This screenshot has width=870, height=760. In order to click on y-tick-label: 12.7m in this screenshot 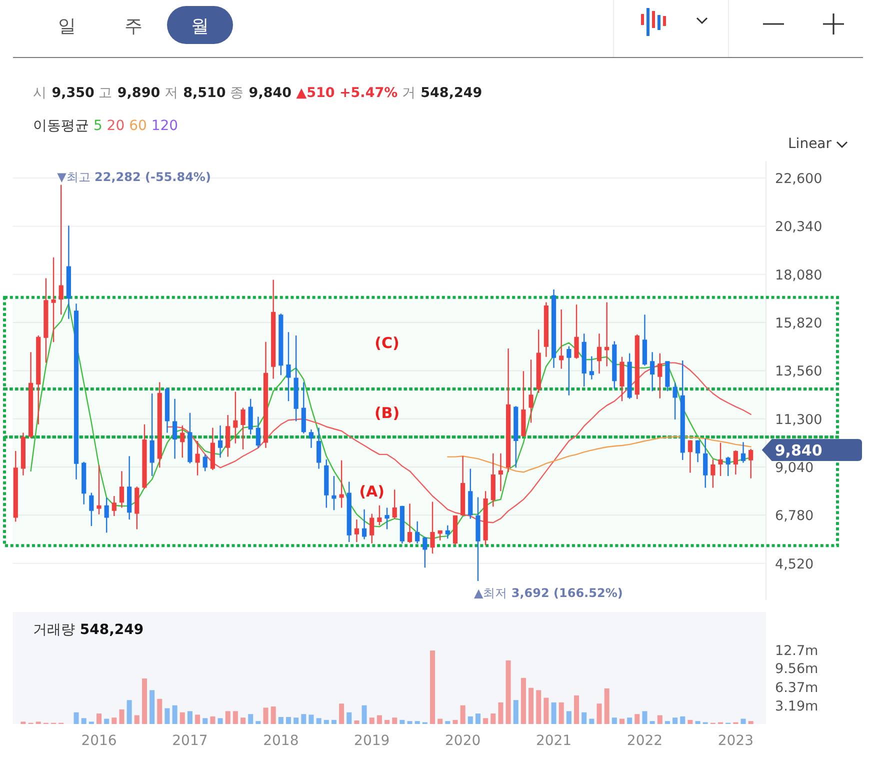, I will do `click(796, 650)`.